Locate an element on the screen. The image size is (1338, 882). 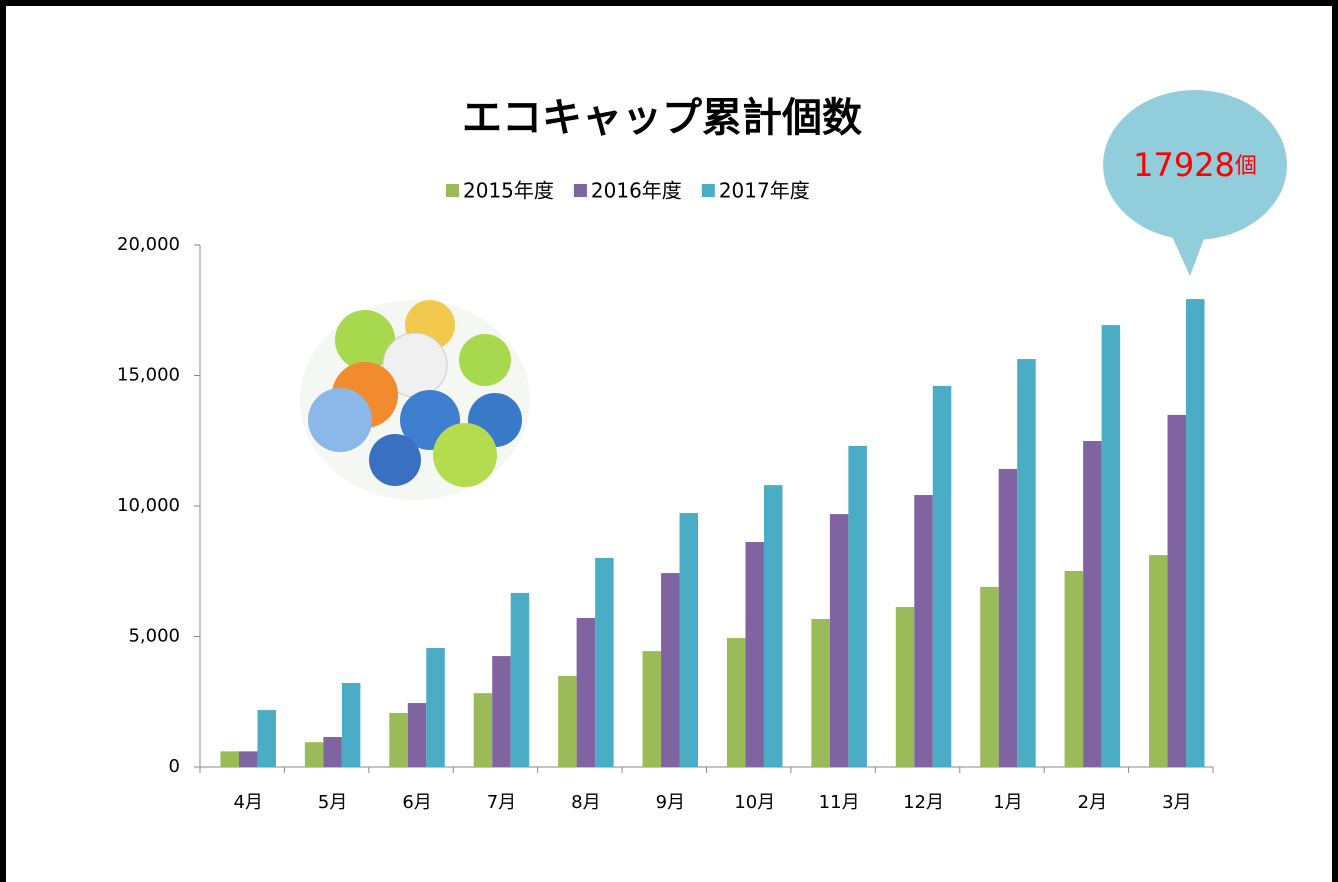
legend-label: 2015年度 is located at coordinates (508, 191).